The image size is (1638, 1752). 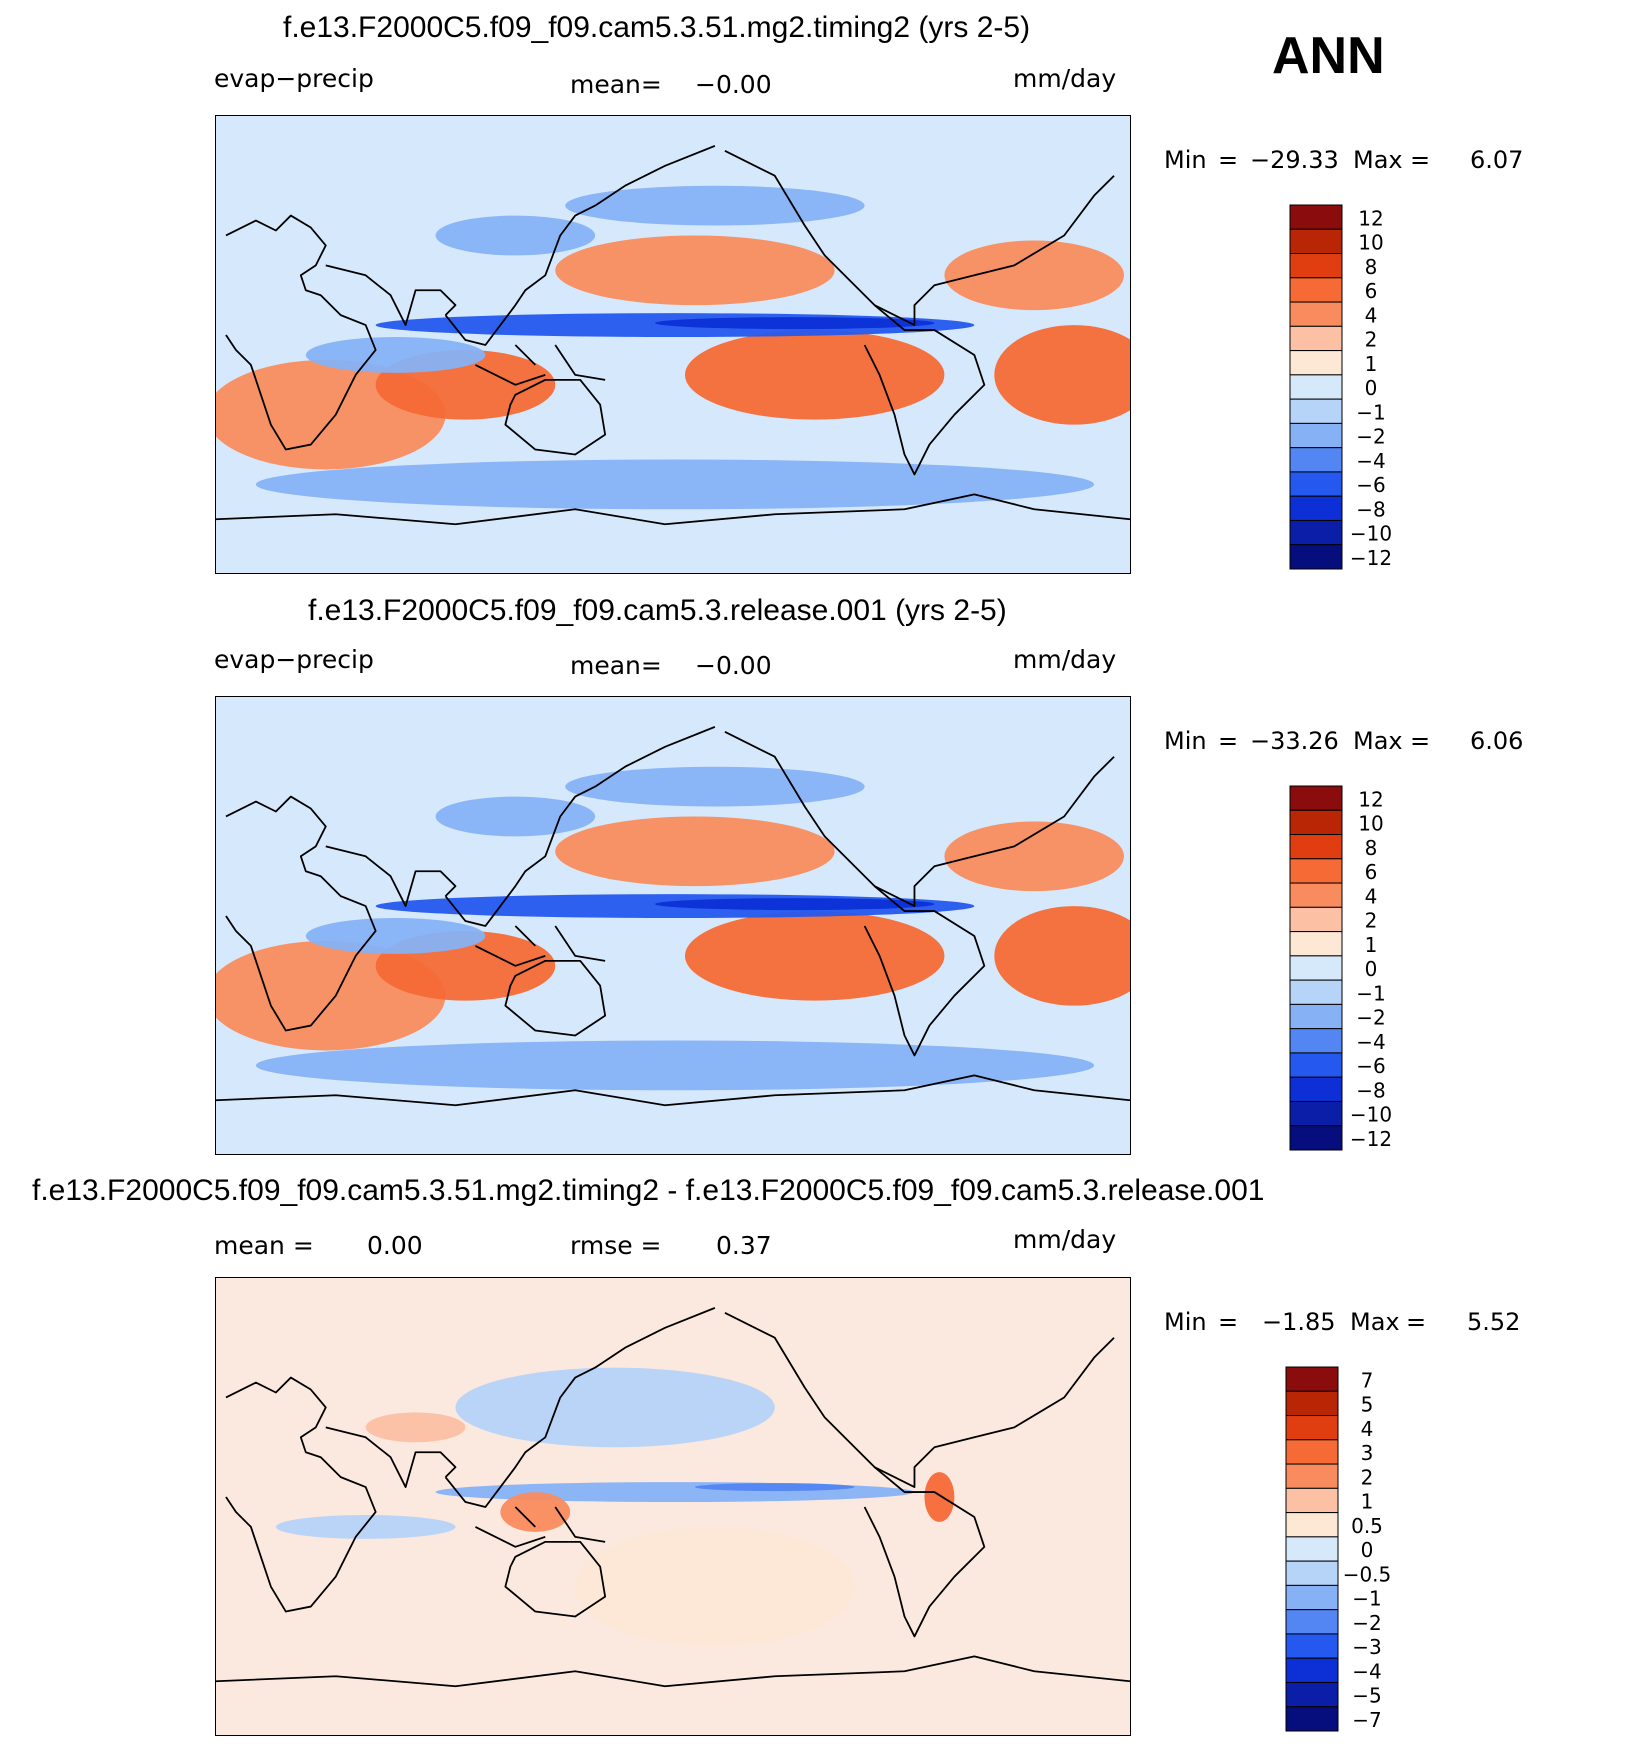 I want to click on colorbar-tick-label: 3, so click(x=1367, y=1453).